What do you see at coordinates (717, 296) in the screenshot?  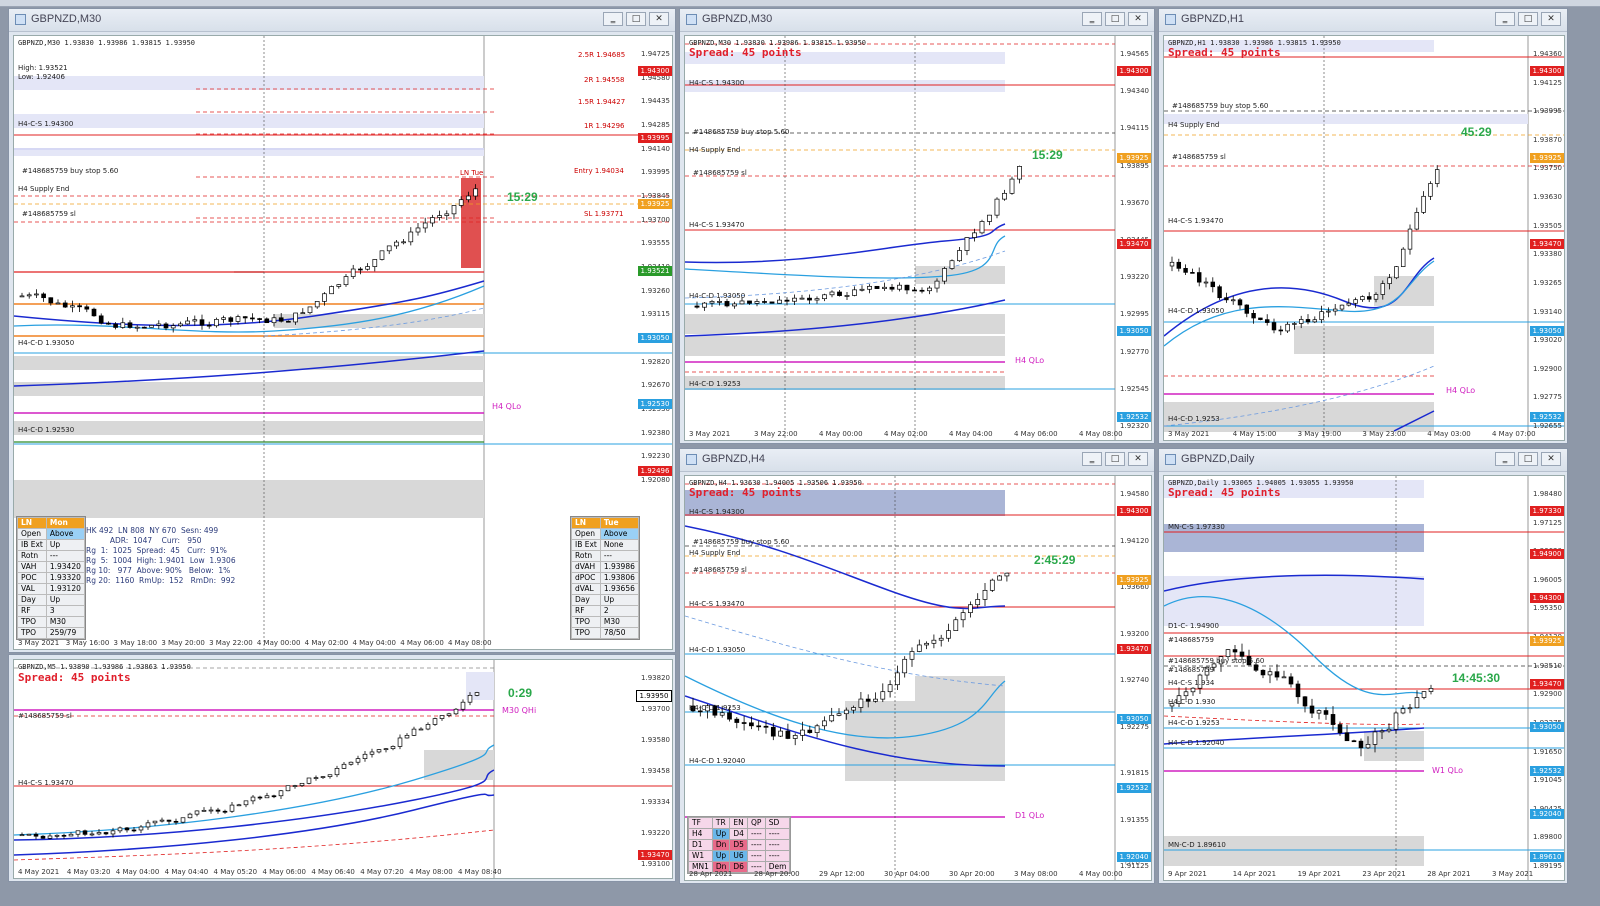 I see `level-label: H4-C-D 1.93050` at bounding box center [717, 296].